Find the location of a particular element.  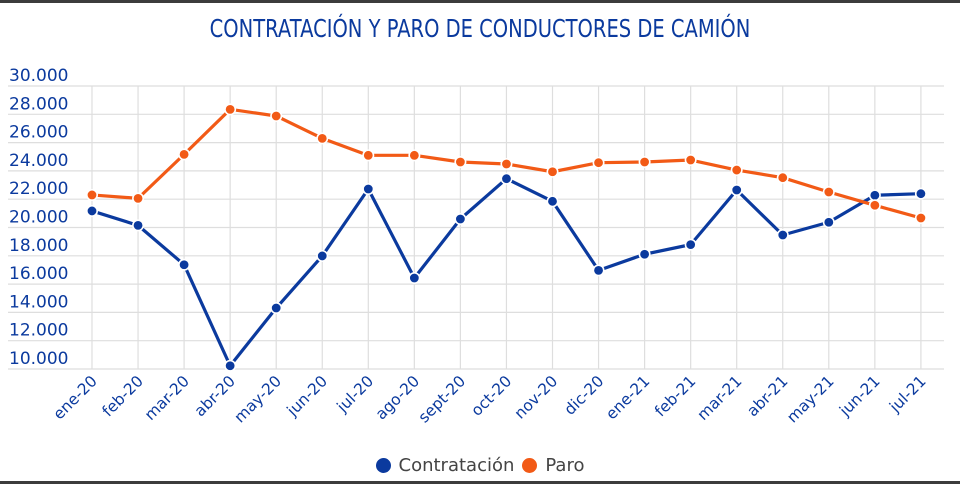

x-tick-label: sept-20 is located at coordinates (442, 399).